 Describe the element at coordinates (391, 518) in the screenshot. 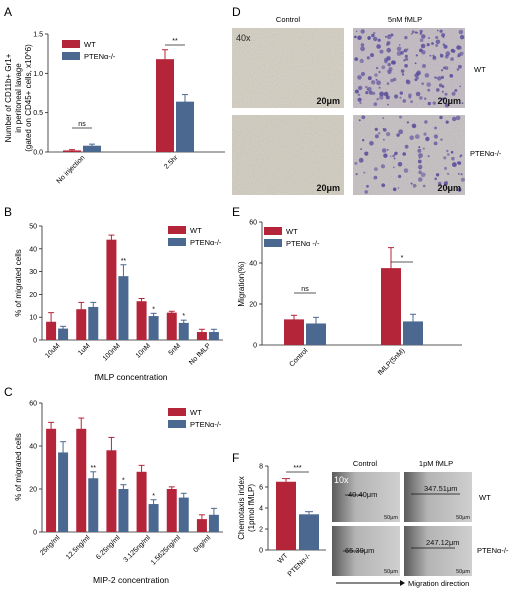

I see `wound-scale-label: 50μm` at that location.